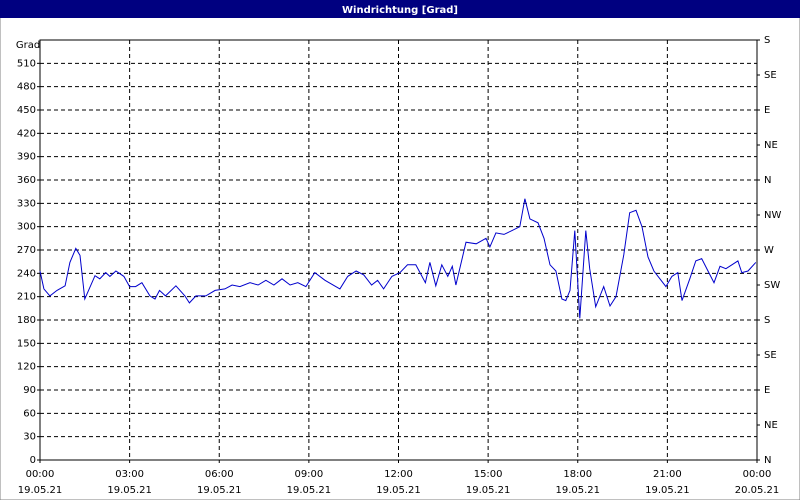 This screenshot has width=800, height=500. What do you see at coordinates (769, 250) in the screenshot?
I see `y2-tick-label: W` at bounding box center [769, 250].